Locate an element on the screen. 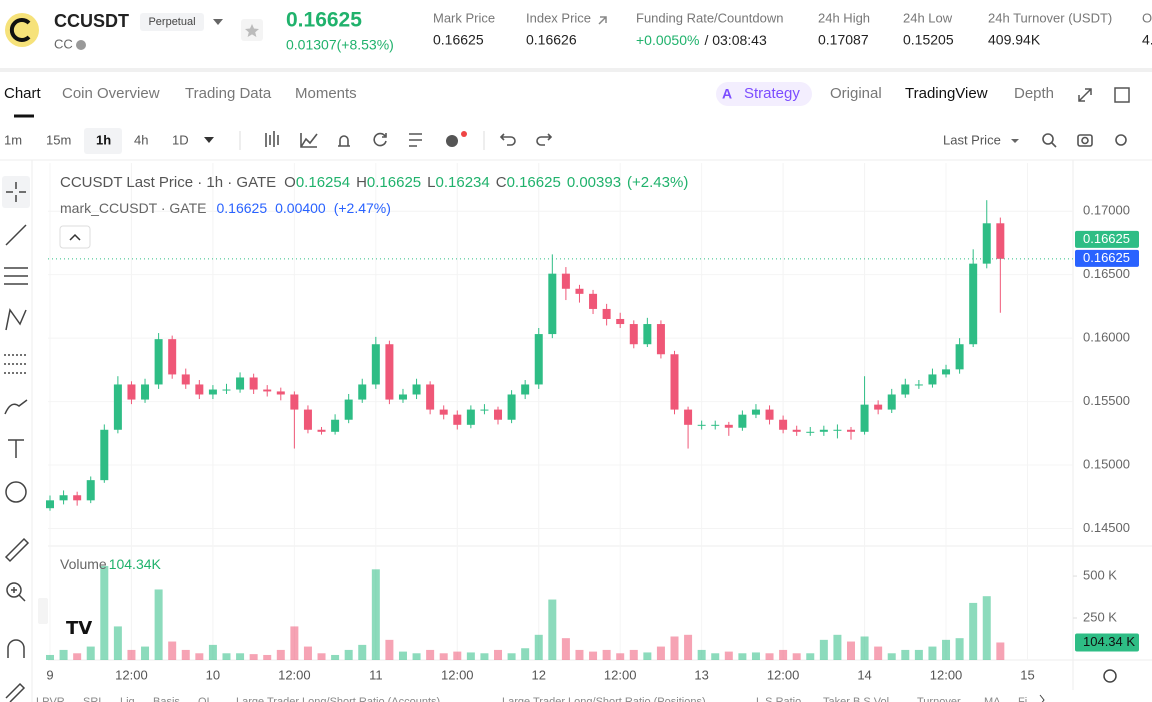 The image size is (1152, 702). tab: Chart is located at coordinates (23, 93).